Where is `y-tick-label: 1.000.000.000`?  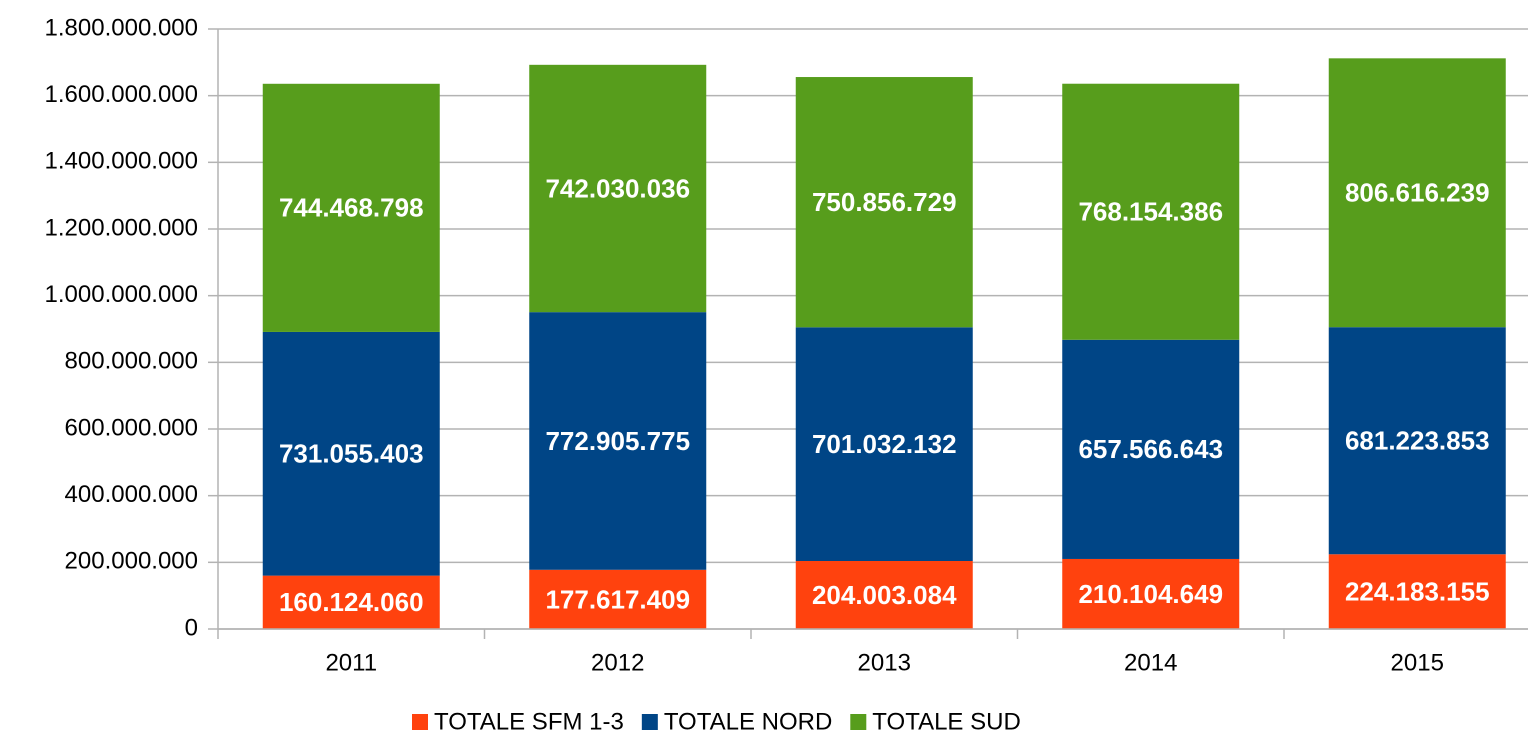 y-tick-label: 1.000.000.000 is located at coordinates (121, 294).